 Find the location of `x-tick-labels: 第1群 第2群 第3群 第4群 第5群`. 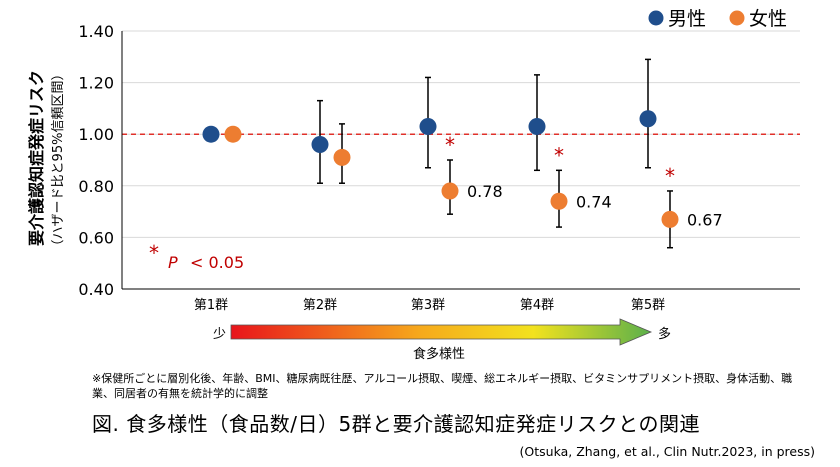

x-tick-labels: 第1群 第2群 第3群 第4群 第5群 is located at coordinates (429, 305).